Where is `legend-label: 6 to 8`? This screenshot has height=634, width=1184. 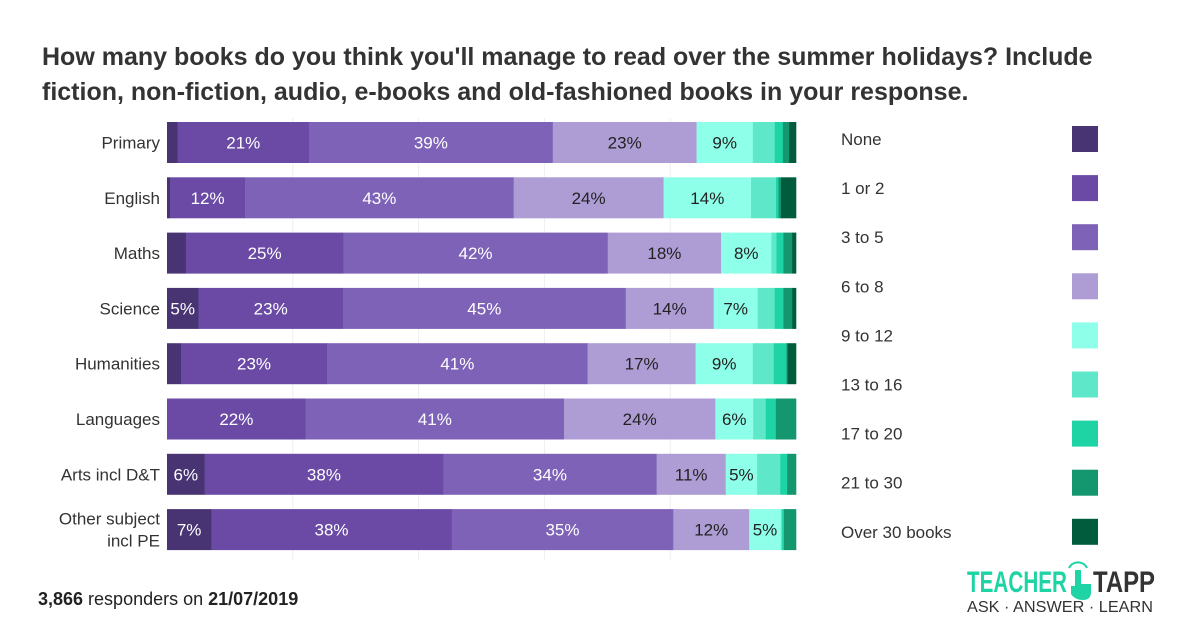 legend-label: 6 to 8 is located at coordinates (862, 286).